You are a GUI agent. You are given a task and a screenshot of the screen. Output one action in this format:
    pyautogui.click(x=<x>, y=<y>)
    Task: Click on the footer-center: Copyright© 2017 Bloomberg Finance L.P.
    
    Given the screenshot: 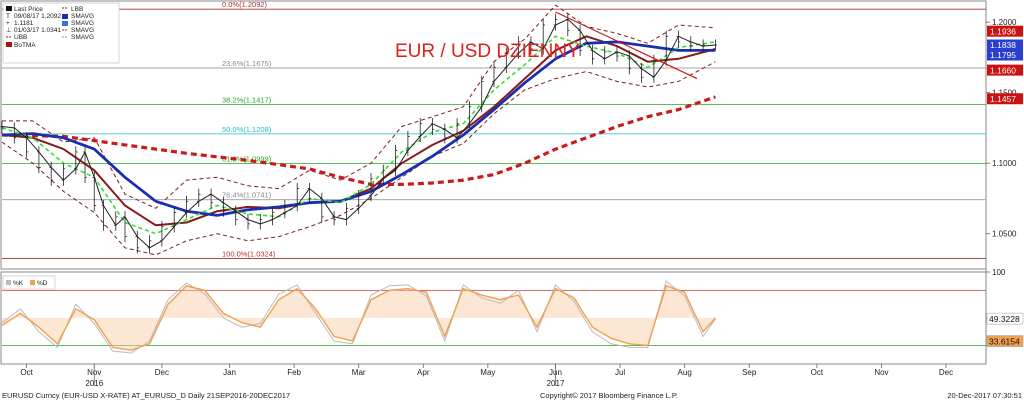 What is the action you would take?
    pyautogui.click(x=609, y=395)
    